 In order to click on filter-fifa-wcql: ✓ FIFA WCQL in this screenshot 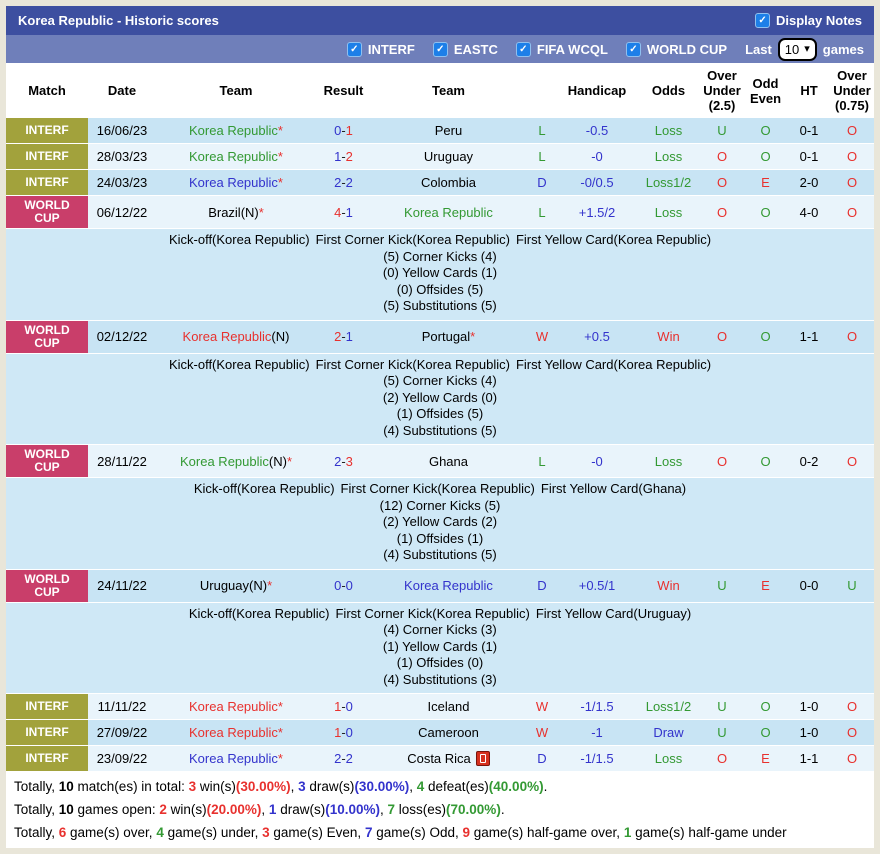, I will do `click(561, 49)`.